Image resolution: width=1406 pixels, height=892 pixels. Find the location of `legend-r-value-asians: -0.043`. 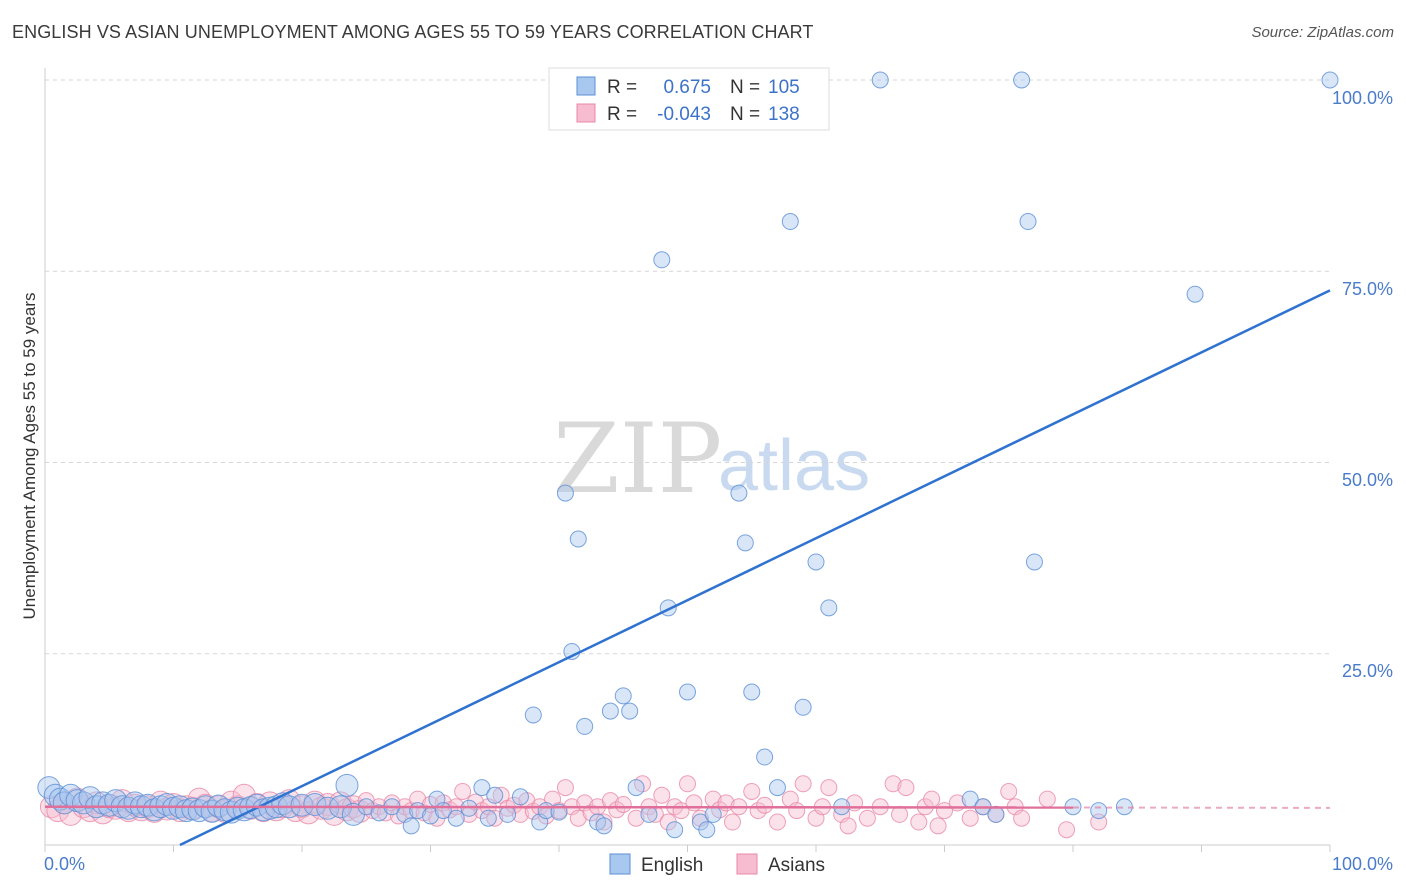

legend-r-value-asians: -0.043 is located at coordinates (684, 114).